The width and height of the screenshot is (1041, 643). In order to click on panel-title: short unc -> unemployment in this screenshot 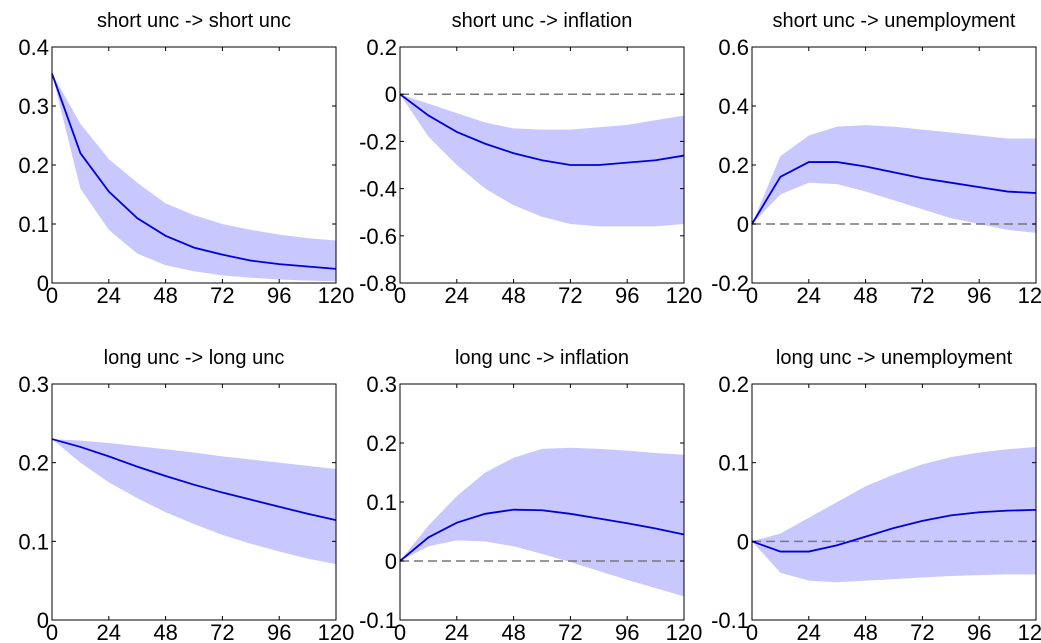, I will do `click(894, 21)`.